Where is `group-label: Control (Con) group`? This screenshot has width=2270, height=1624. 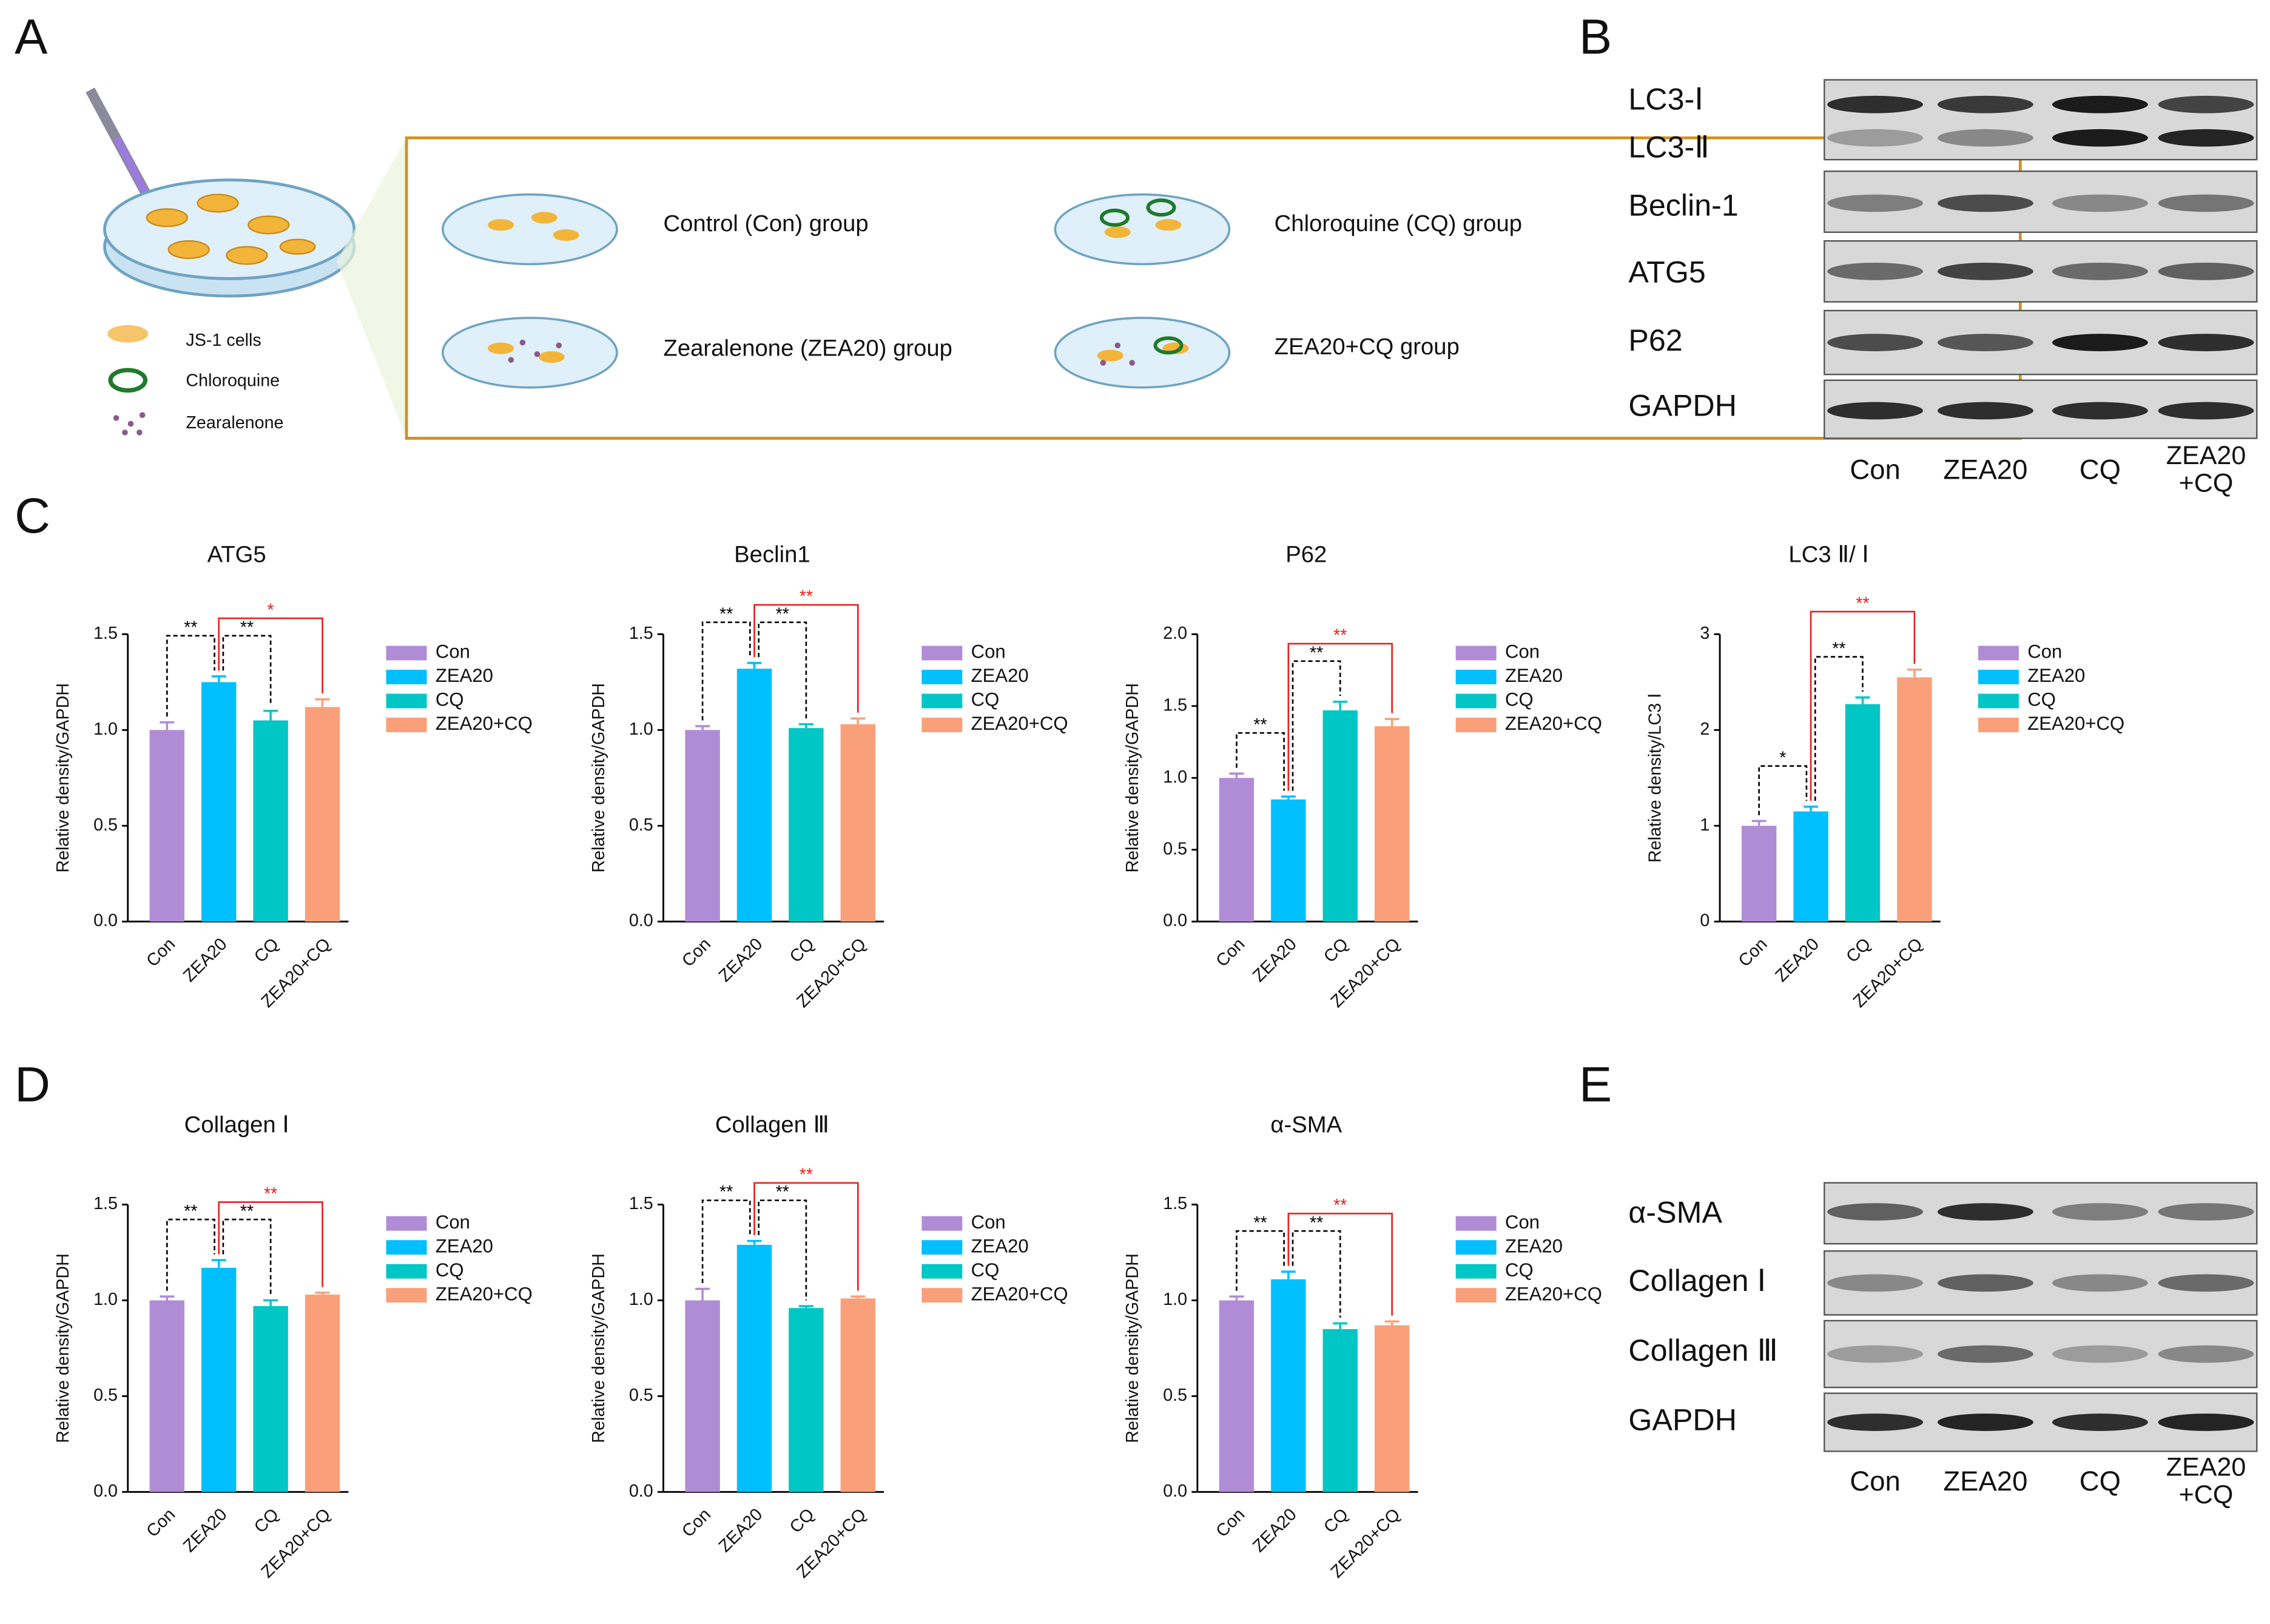
group-label: Control (Con) group is located at coordinates (766, 224).